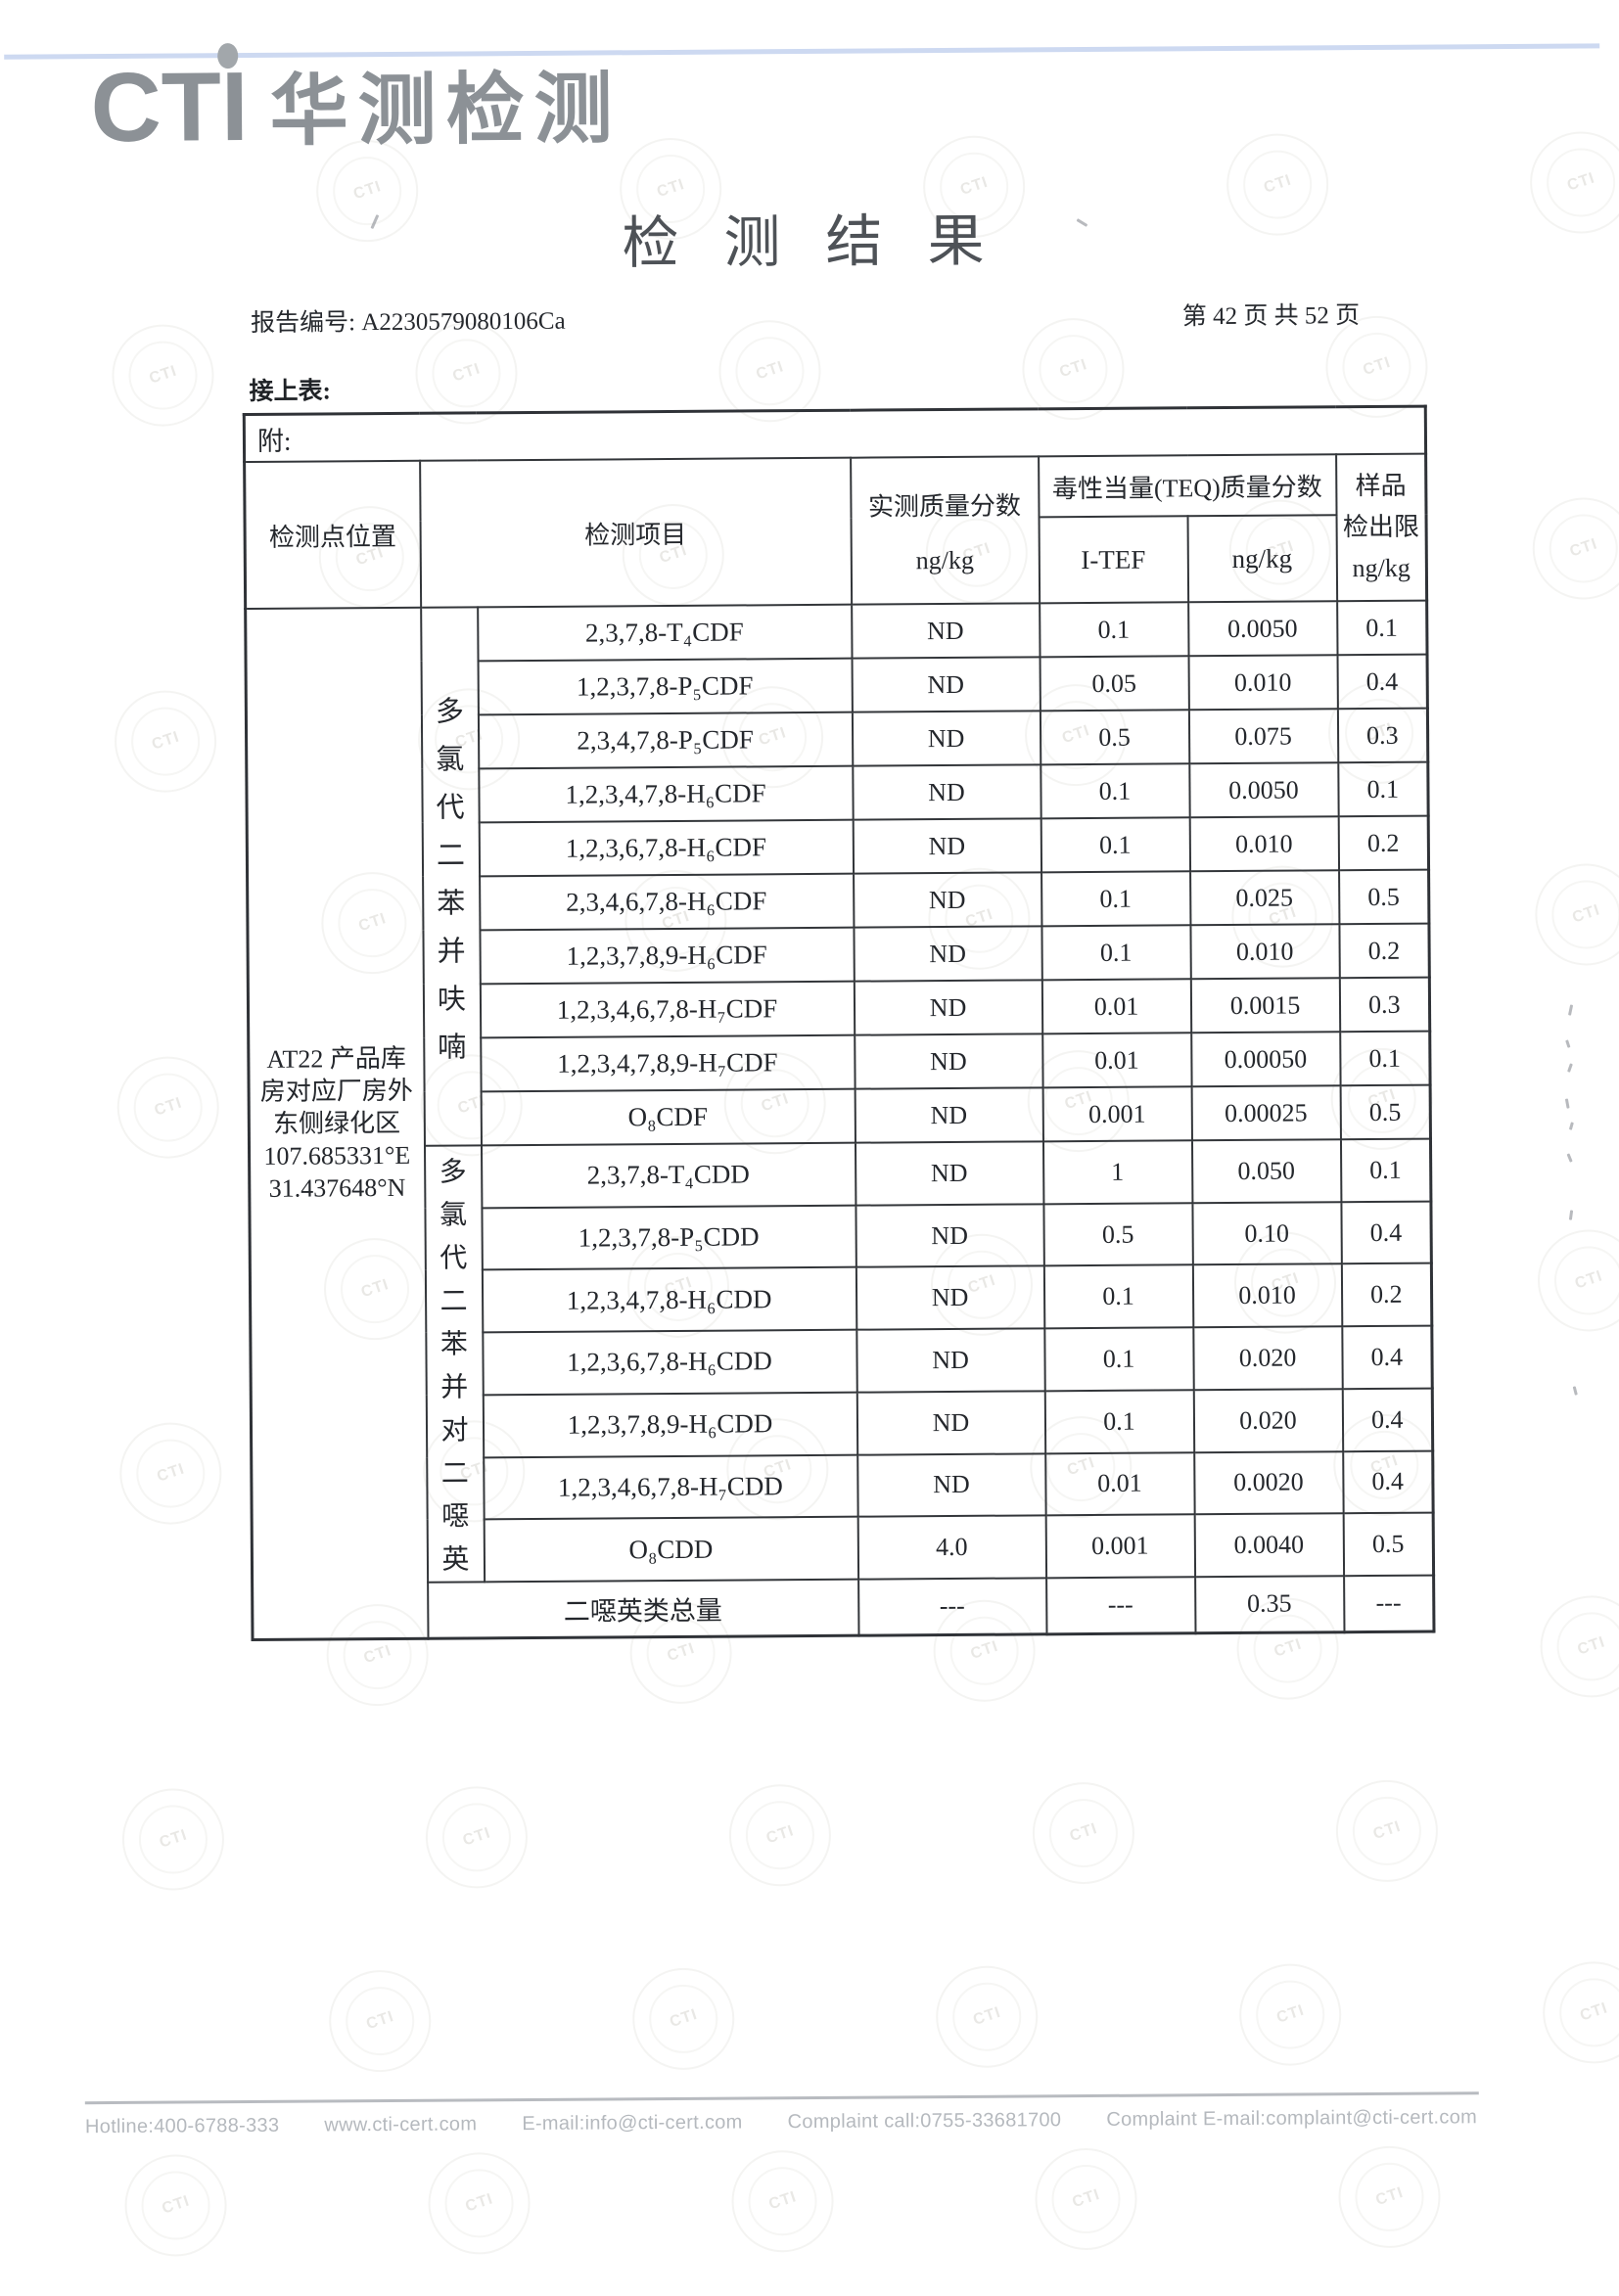 The image size is (1619, 2296). What do you see at coordinates (451, 876) in the screenshot?
I see `compound-group-label: 多氯代二苯并呋喃` at bounding box center [451, 876].